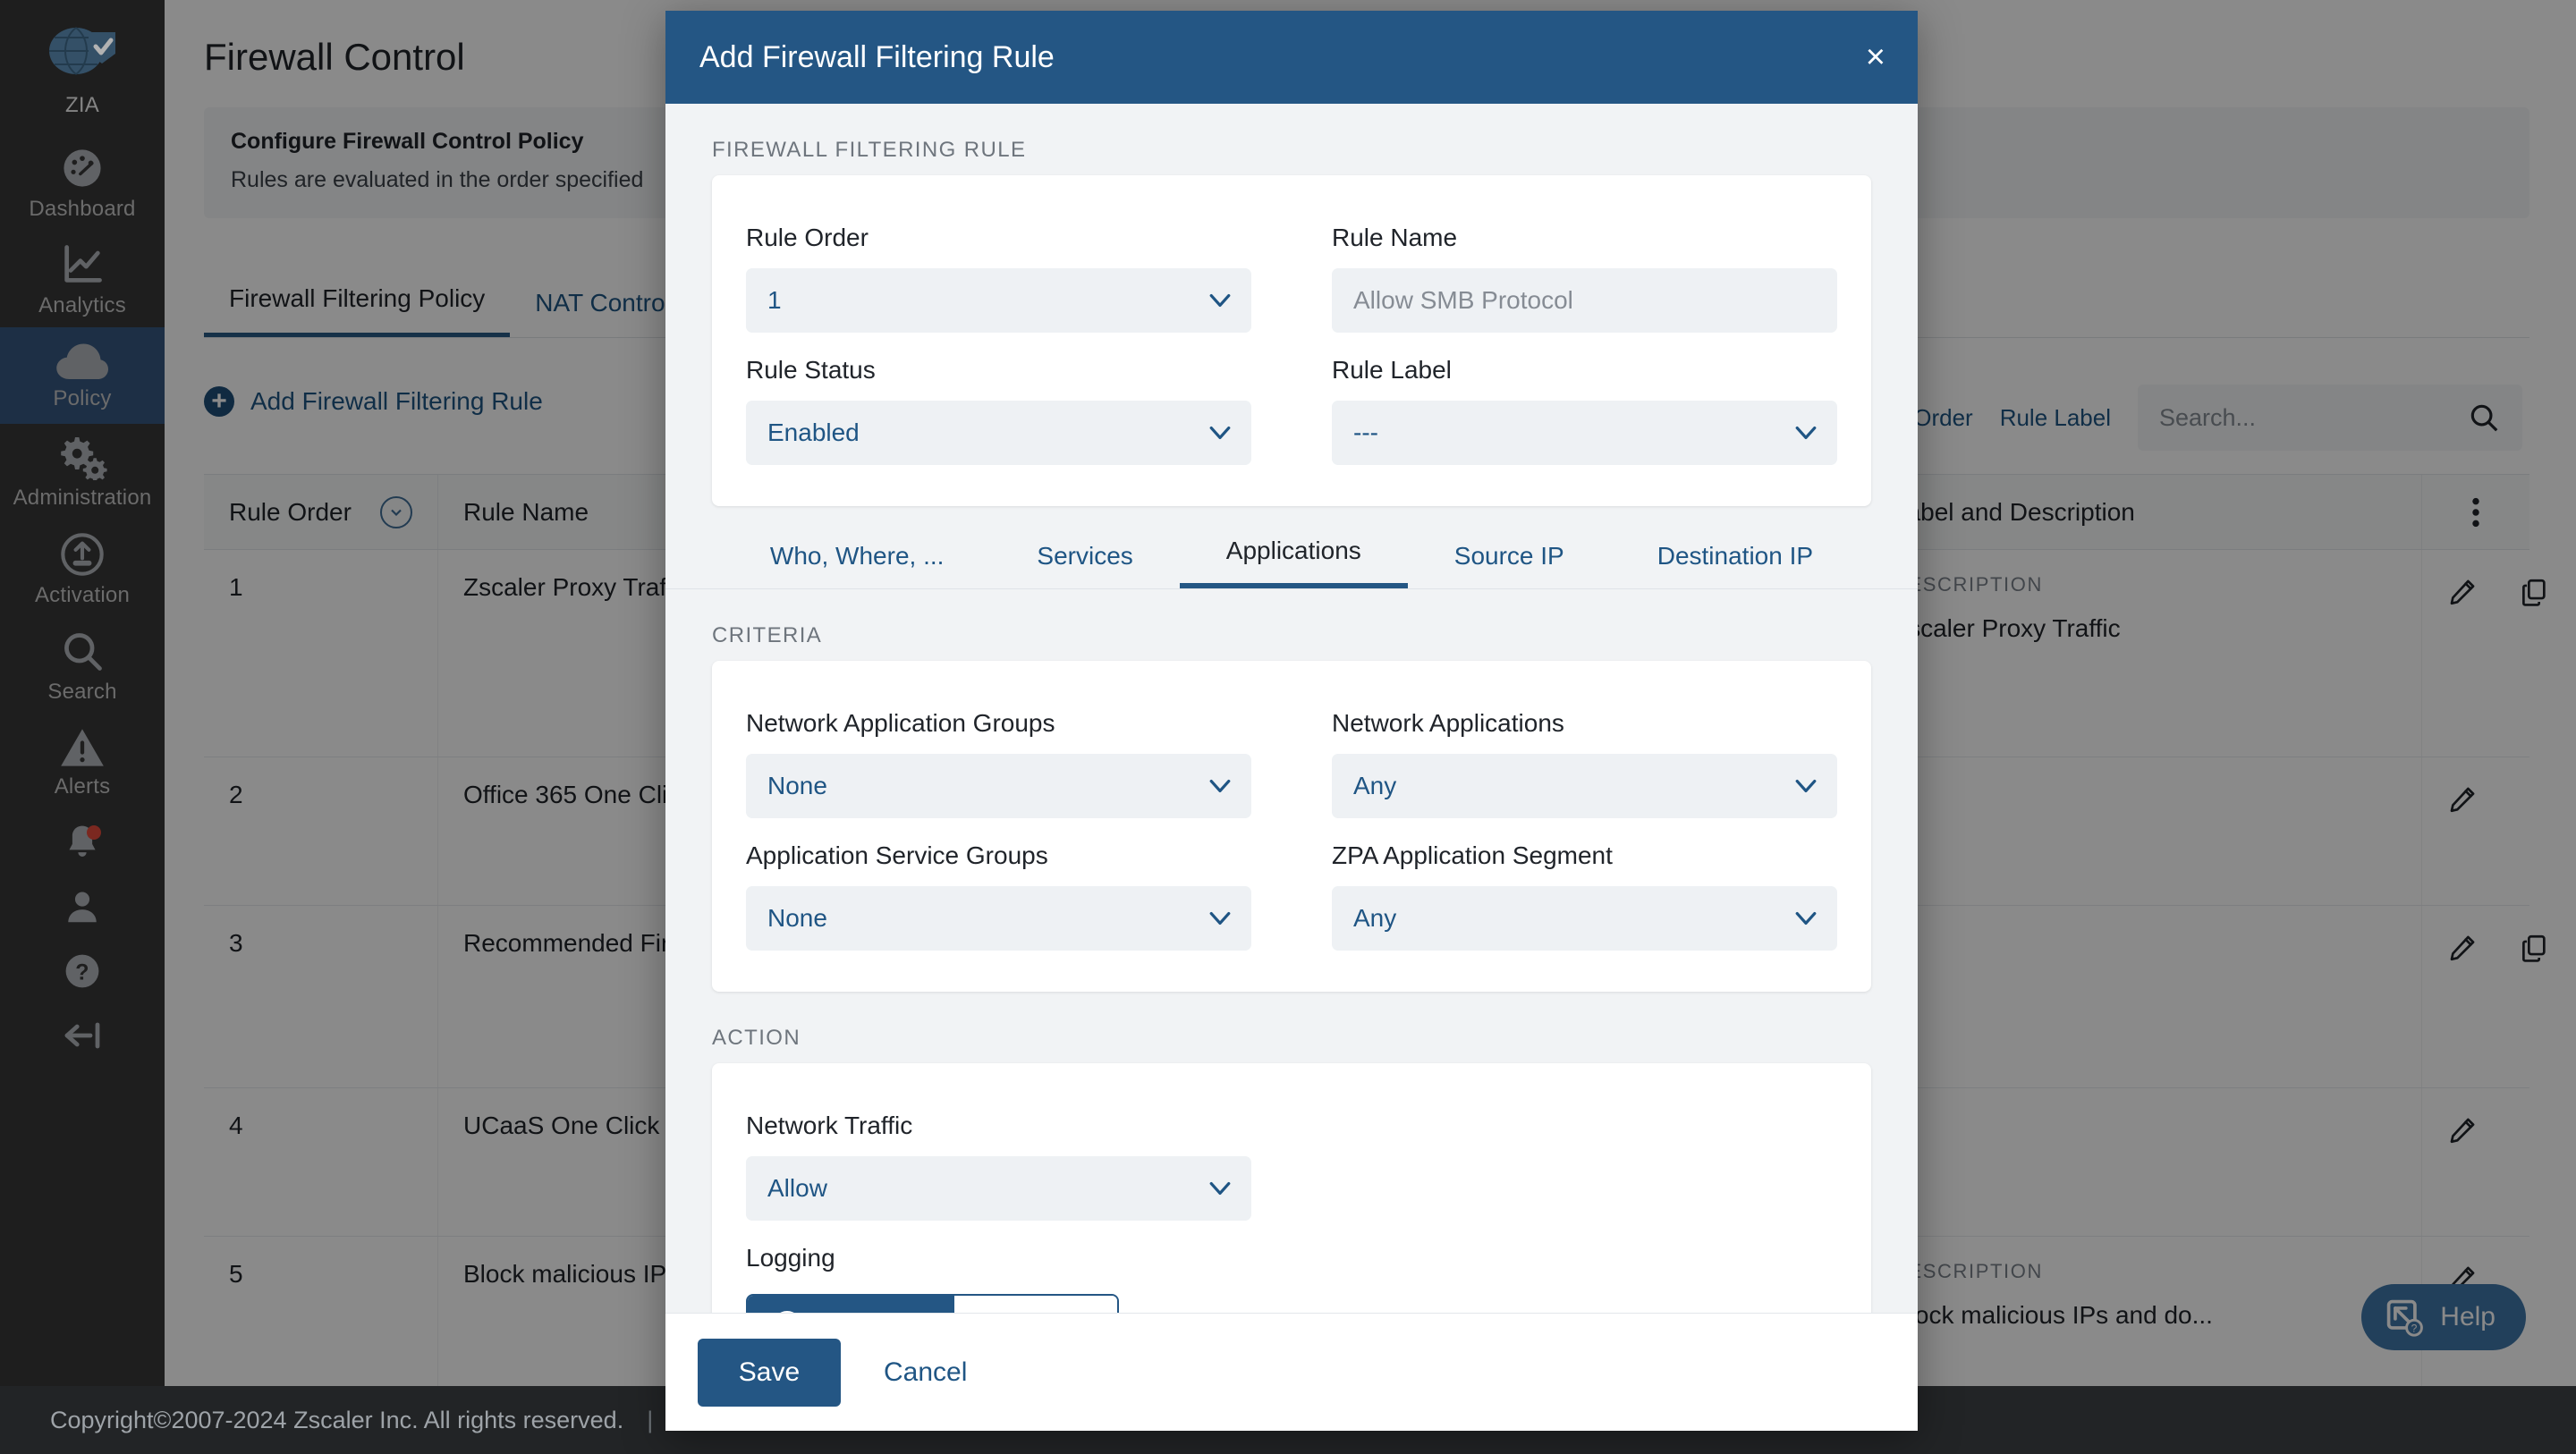  What do you see at coordinates (787, 1312) in the screenshot?
I see `check-circle-icon` at bounding box center [787, 1312].